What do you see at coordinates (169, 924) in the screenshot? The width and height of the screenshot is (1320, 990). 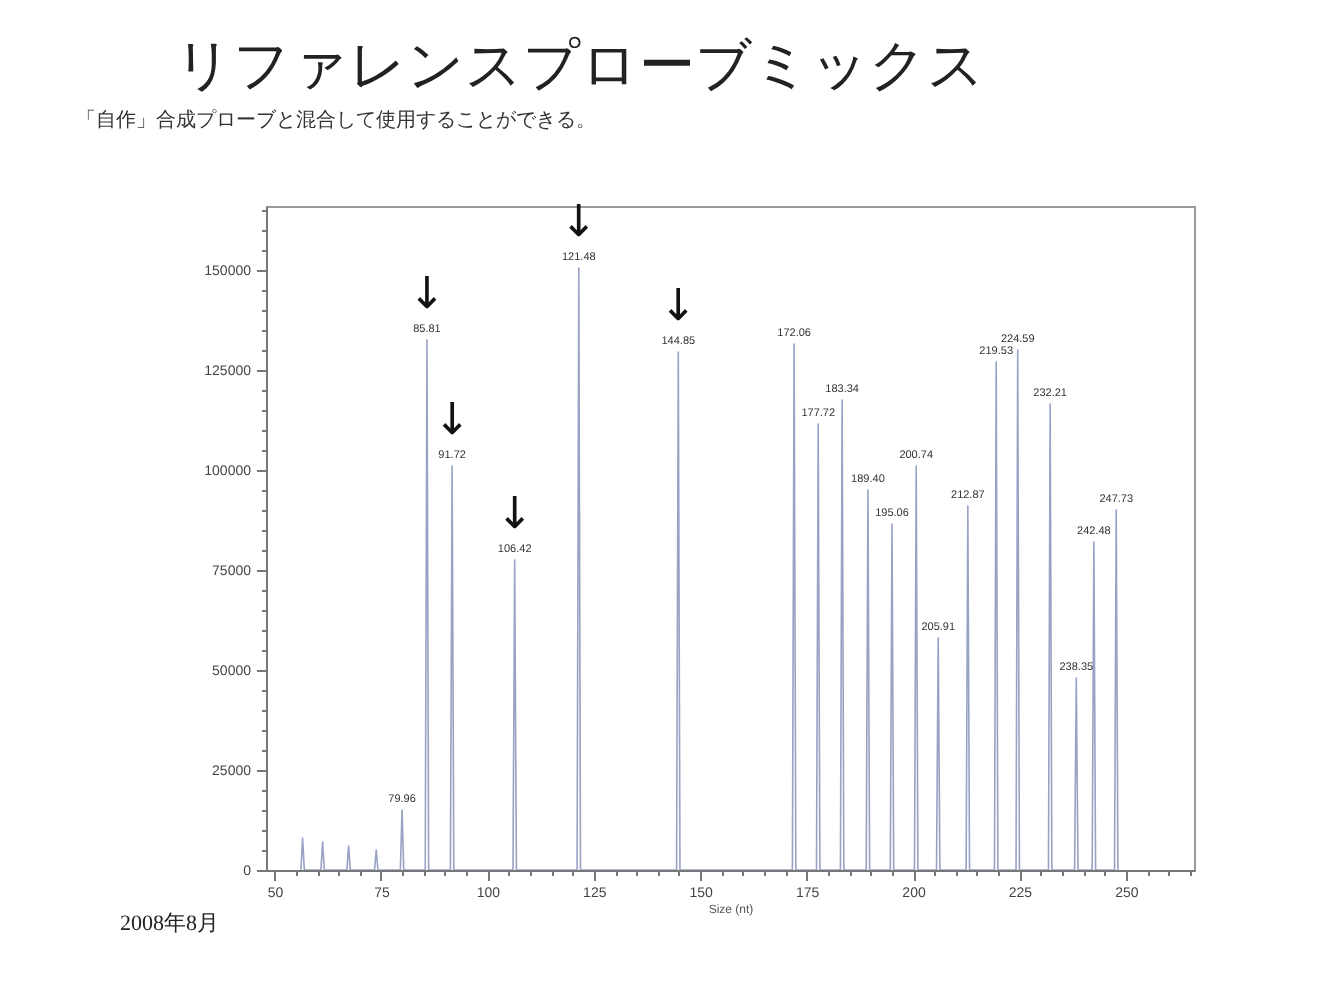 I see `text: 2008年8月` at bounding box center [169, 924].